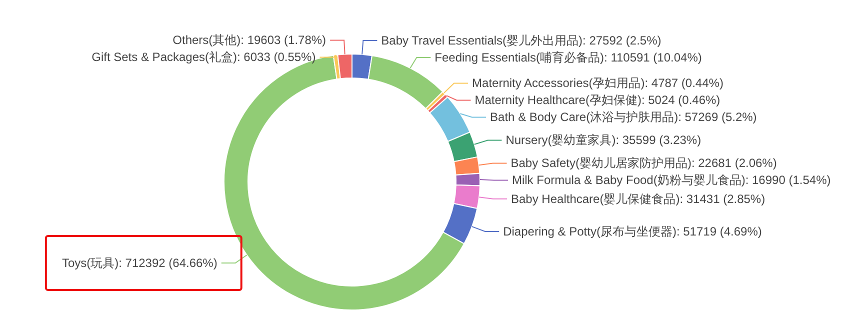 The height and width of the screenshot is (332, 866). What do you see at coordinates (204, 57) in the screenshot?
I see `slice-label: Gift Sets & Packages(礼盒): 6033 (0.55%)` at bounding box center [204, 57].